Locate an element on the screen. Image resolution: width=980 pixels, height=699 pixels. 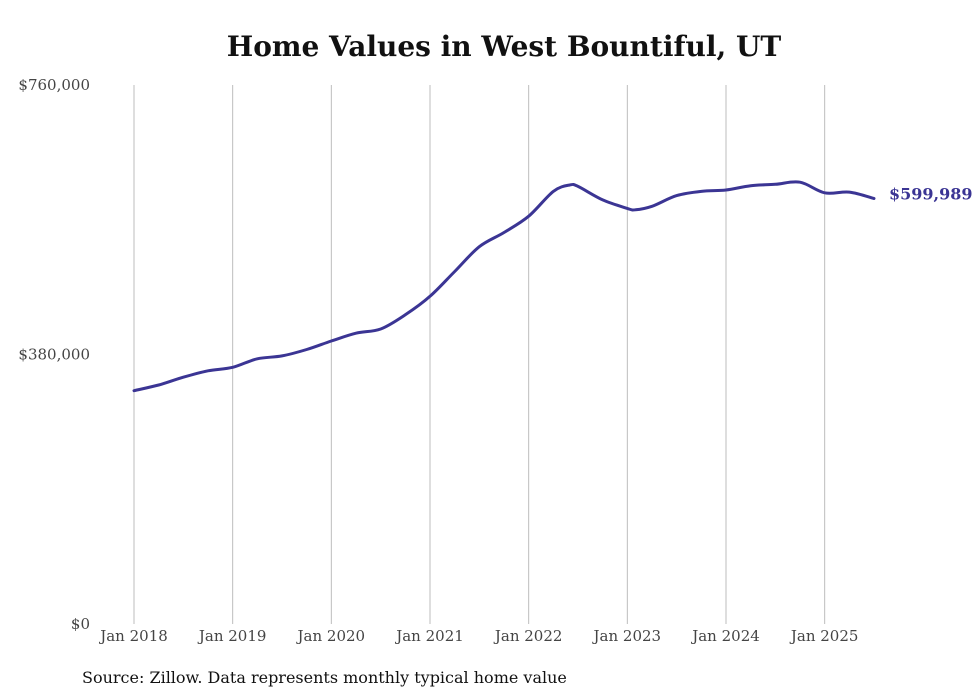
x-tick-label: Jan 2021 is located at coordinates (429, 636).